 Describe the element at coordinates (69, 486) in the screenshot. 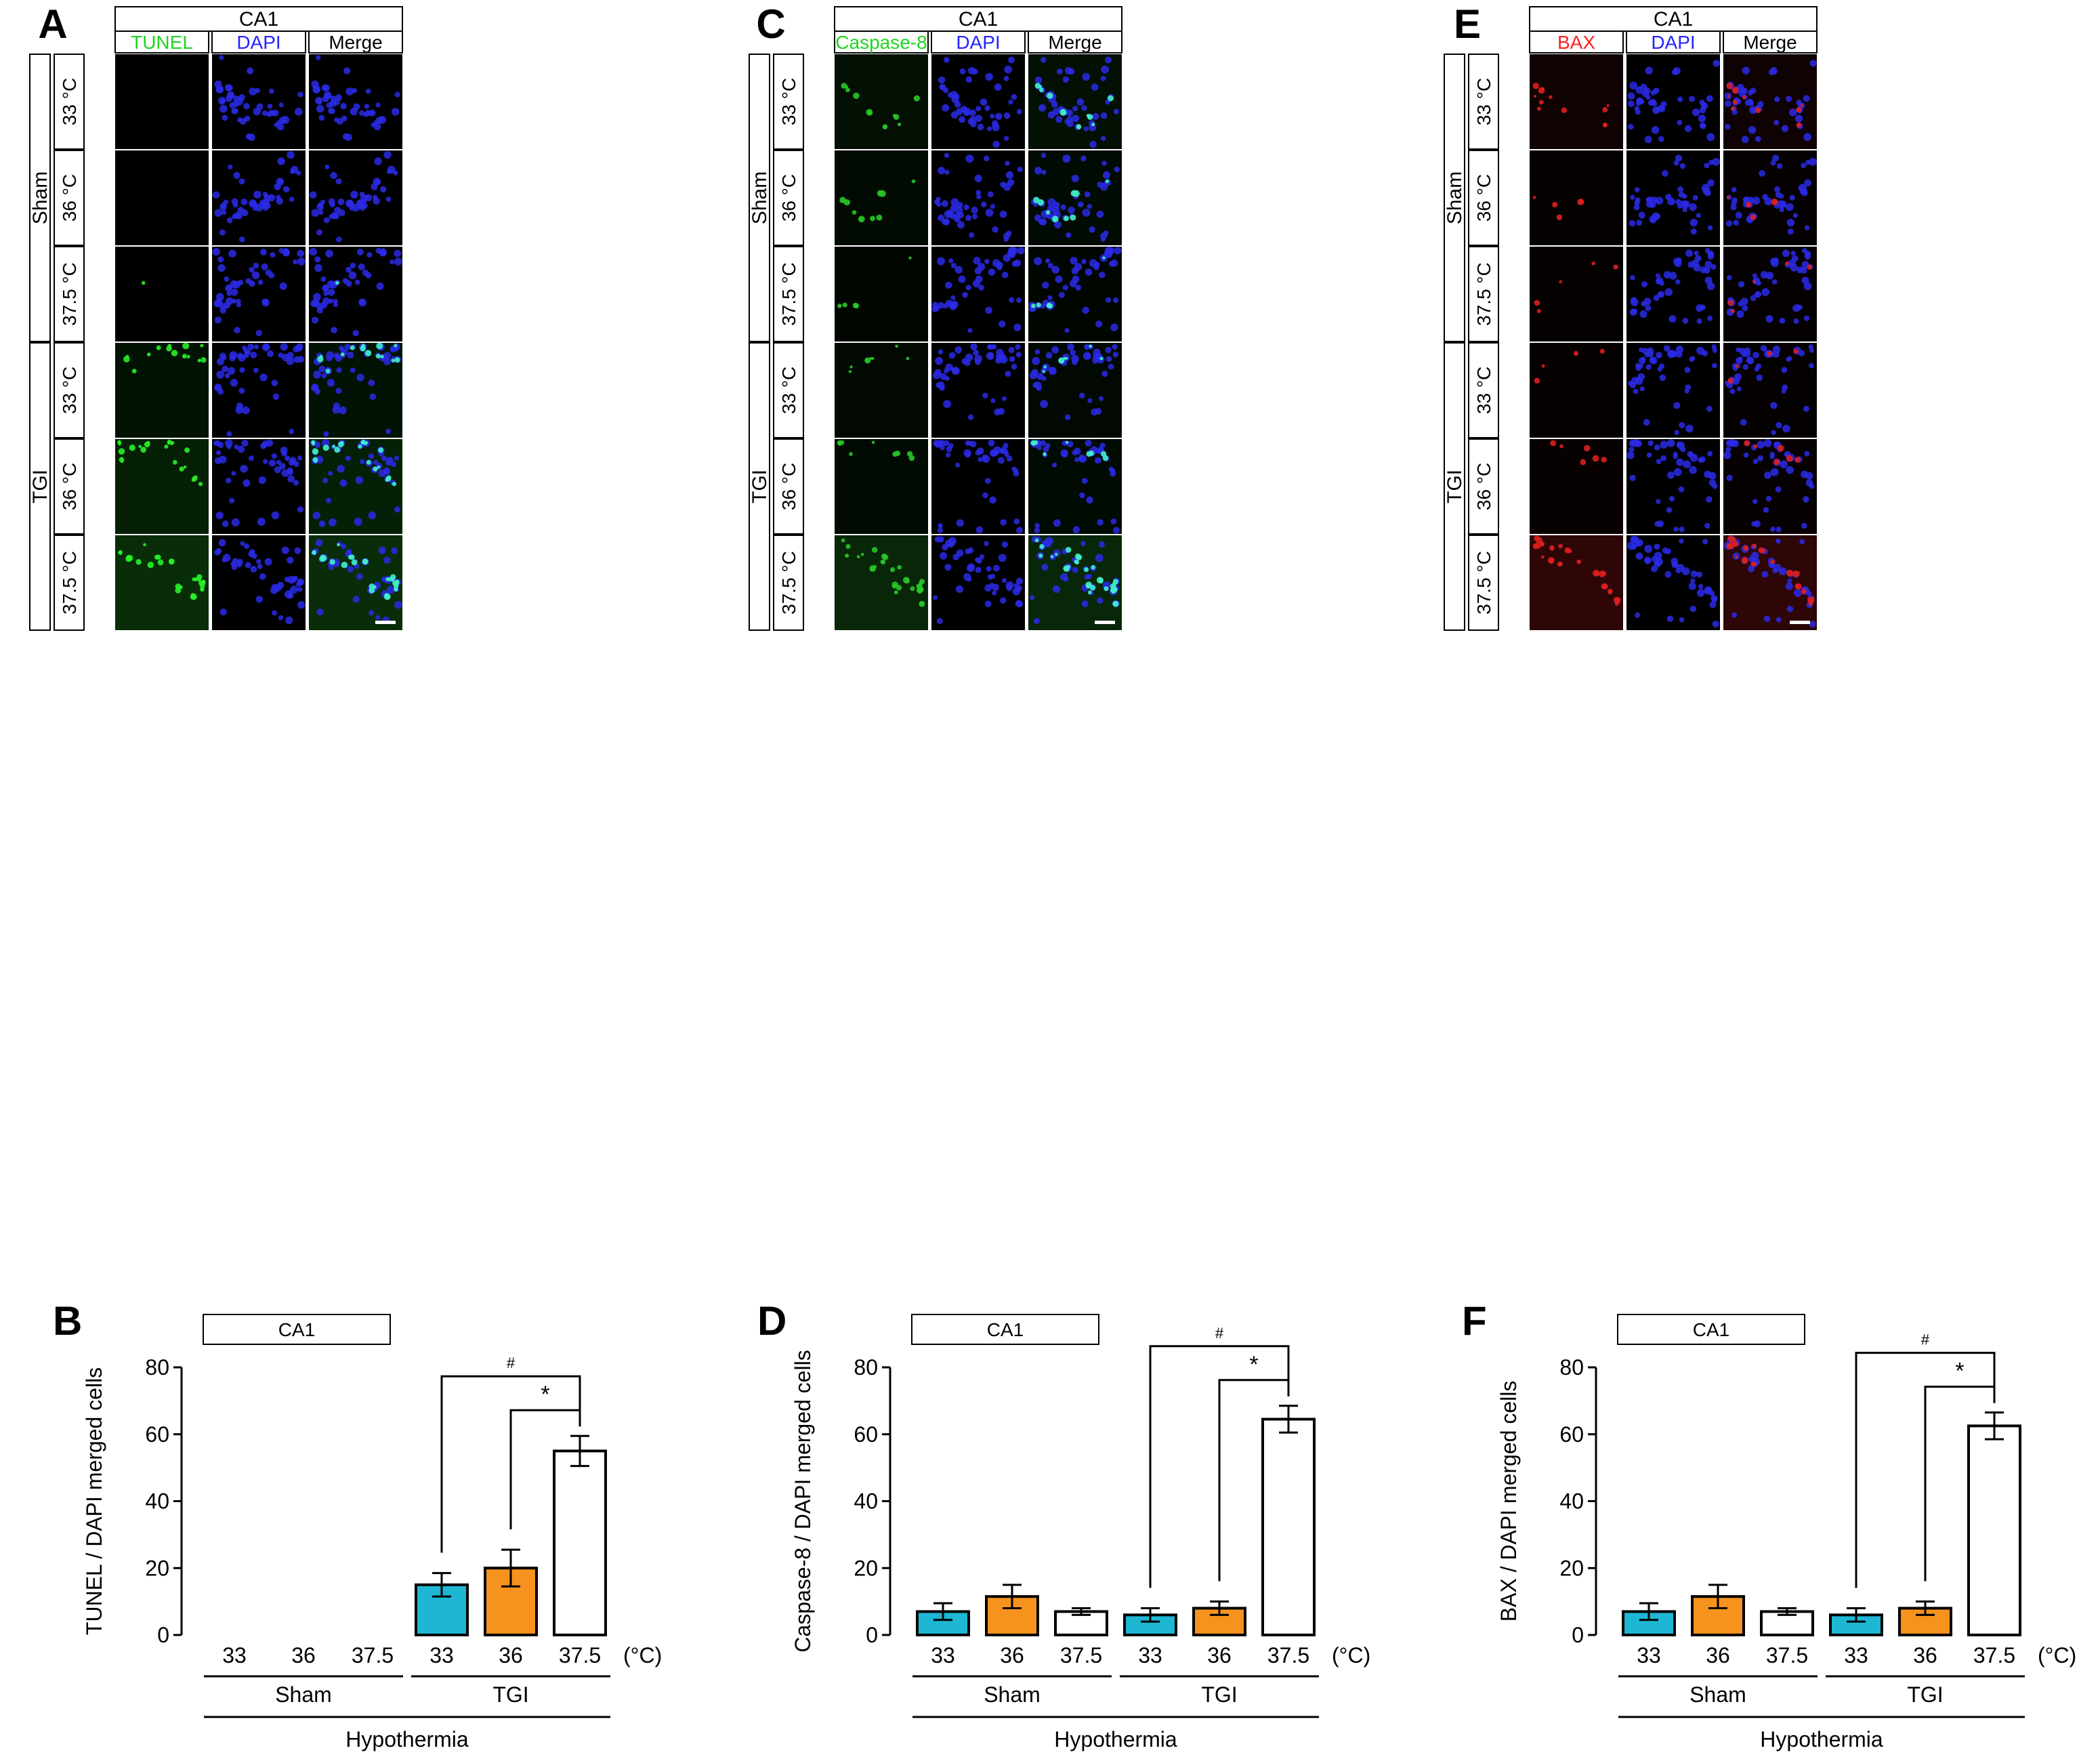

I see `temperature-label: 36 °C` at that location.